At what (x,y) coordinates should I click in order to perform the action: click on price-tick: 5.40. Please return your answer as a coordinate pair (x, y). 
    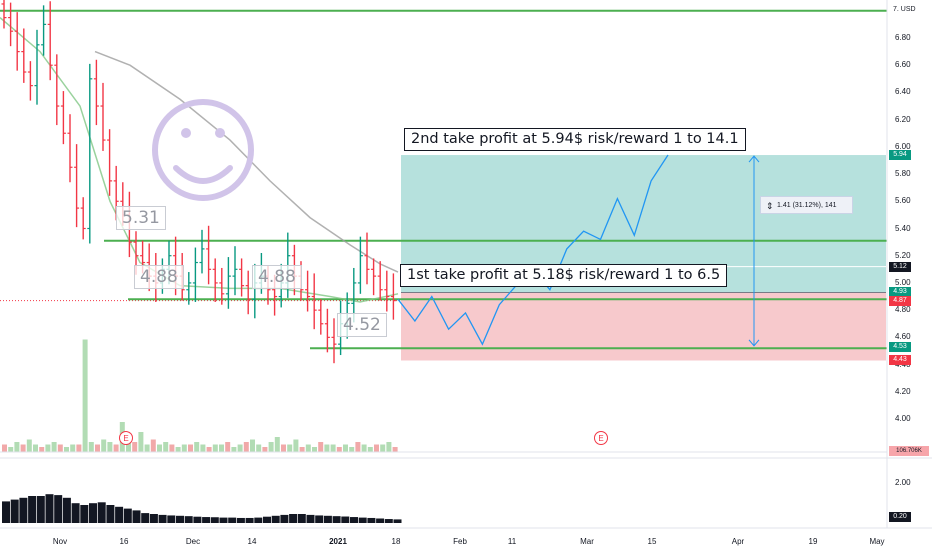
    Looking at the image, I should click on (903, 228).